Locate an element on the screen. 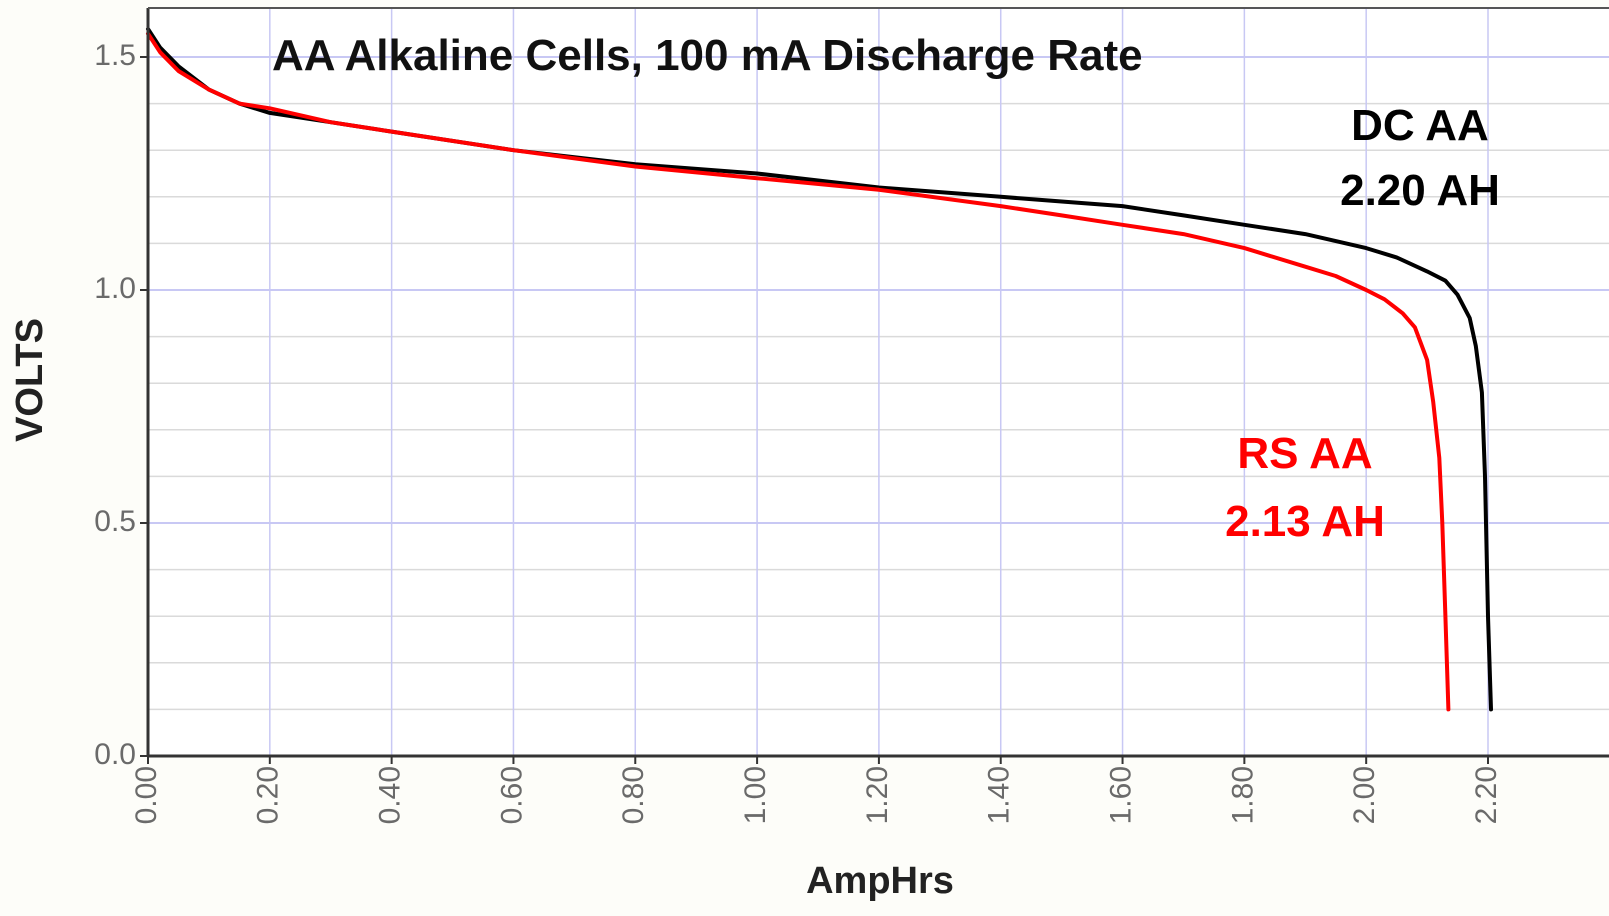 Image resolution: width=1609 pixels, height=916 pixels. y-tick-label: 0.0 is located at coordinates (115, 754).